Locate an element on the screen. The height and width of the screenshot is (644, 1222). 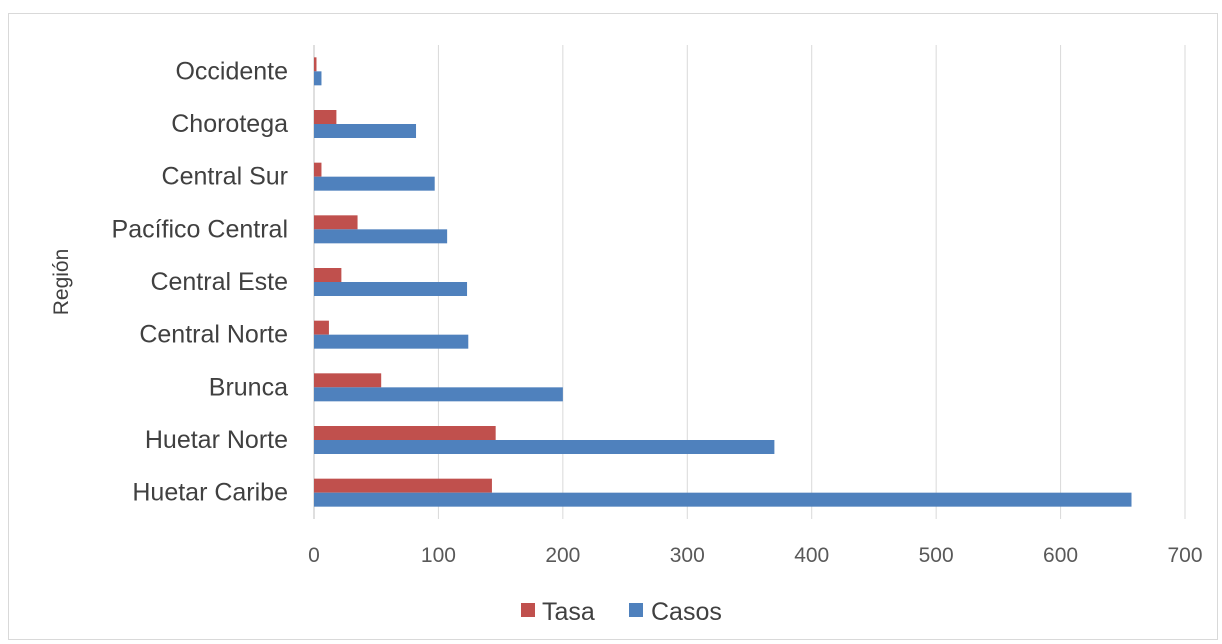
x-tick-label: 100 is located at coordinates (438, 555).